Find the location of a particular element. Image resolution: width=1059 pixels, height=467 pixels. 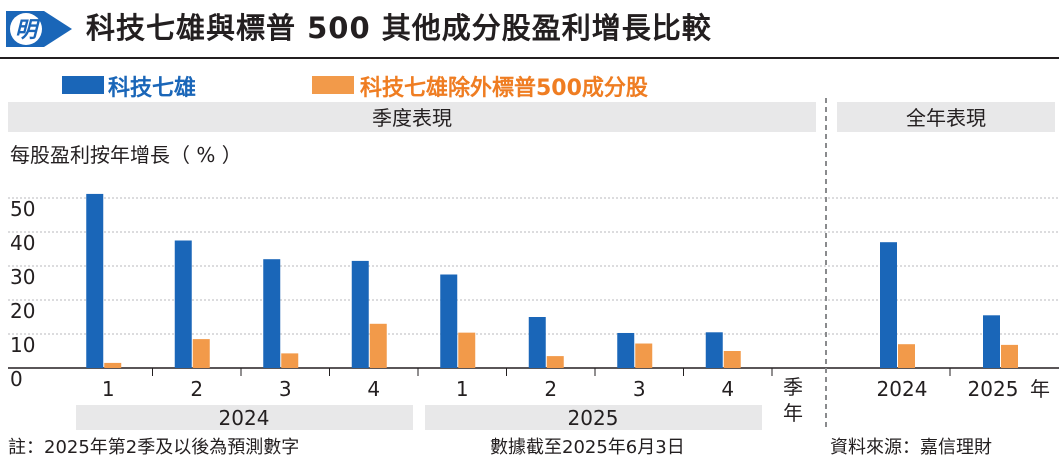

legend-label-tech7: 科技七雄 is located at coordinates (152, 88).